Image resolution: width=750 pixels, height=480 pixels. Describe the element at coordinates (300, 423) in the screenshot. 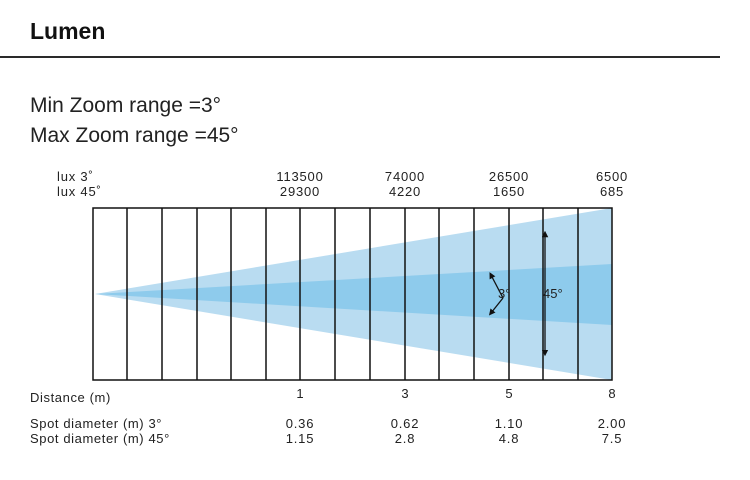

I see `spot-3-value: 0.36` at that location.